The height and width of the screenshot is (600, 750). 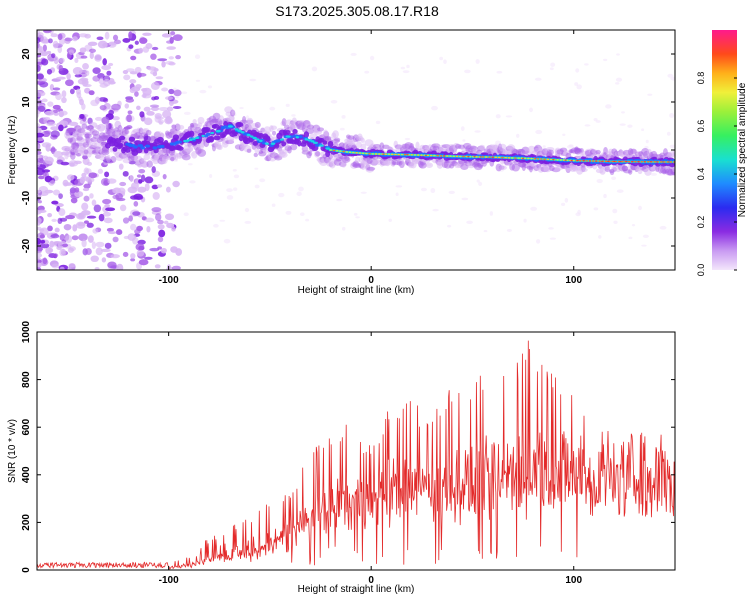 I want to click on snr-y-tick-label: 600, so click(x=26, y=426).